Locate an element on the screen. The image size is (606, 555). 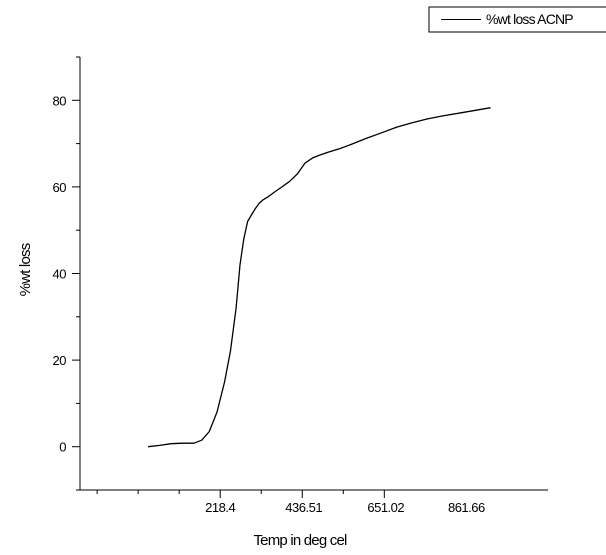
x-tick-label: 218.4 is located at coordinates (220, 507).